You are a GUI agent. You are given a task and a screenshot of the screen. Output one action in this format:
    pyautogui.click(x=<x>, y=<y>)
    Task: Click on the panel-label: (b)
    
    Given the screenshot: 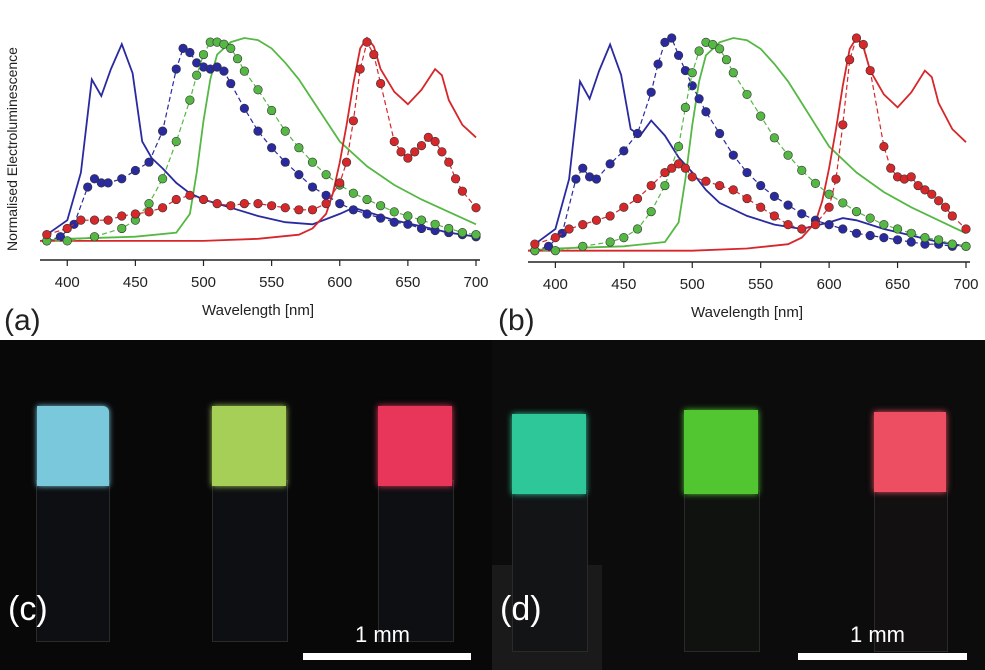 What is the action you would take?
    pyautogui.click(x=516, y=320)
    